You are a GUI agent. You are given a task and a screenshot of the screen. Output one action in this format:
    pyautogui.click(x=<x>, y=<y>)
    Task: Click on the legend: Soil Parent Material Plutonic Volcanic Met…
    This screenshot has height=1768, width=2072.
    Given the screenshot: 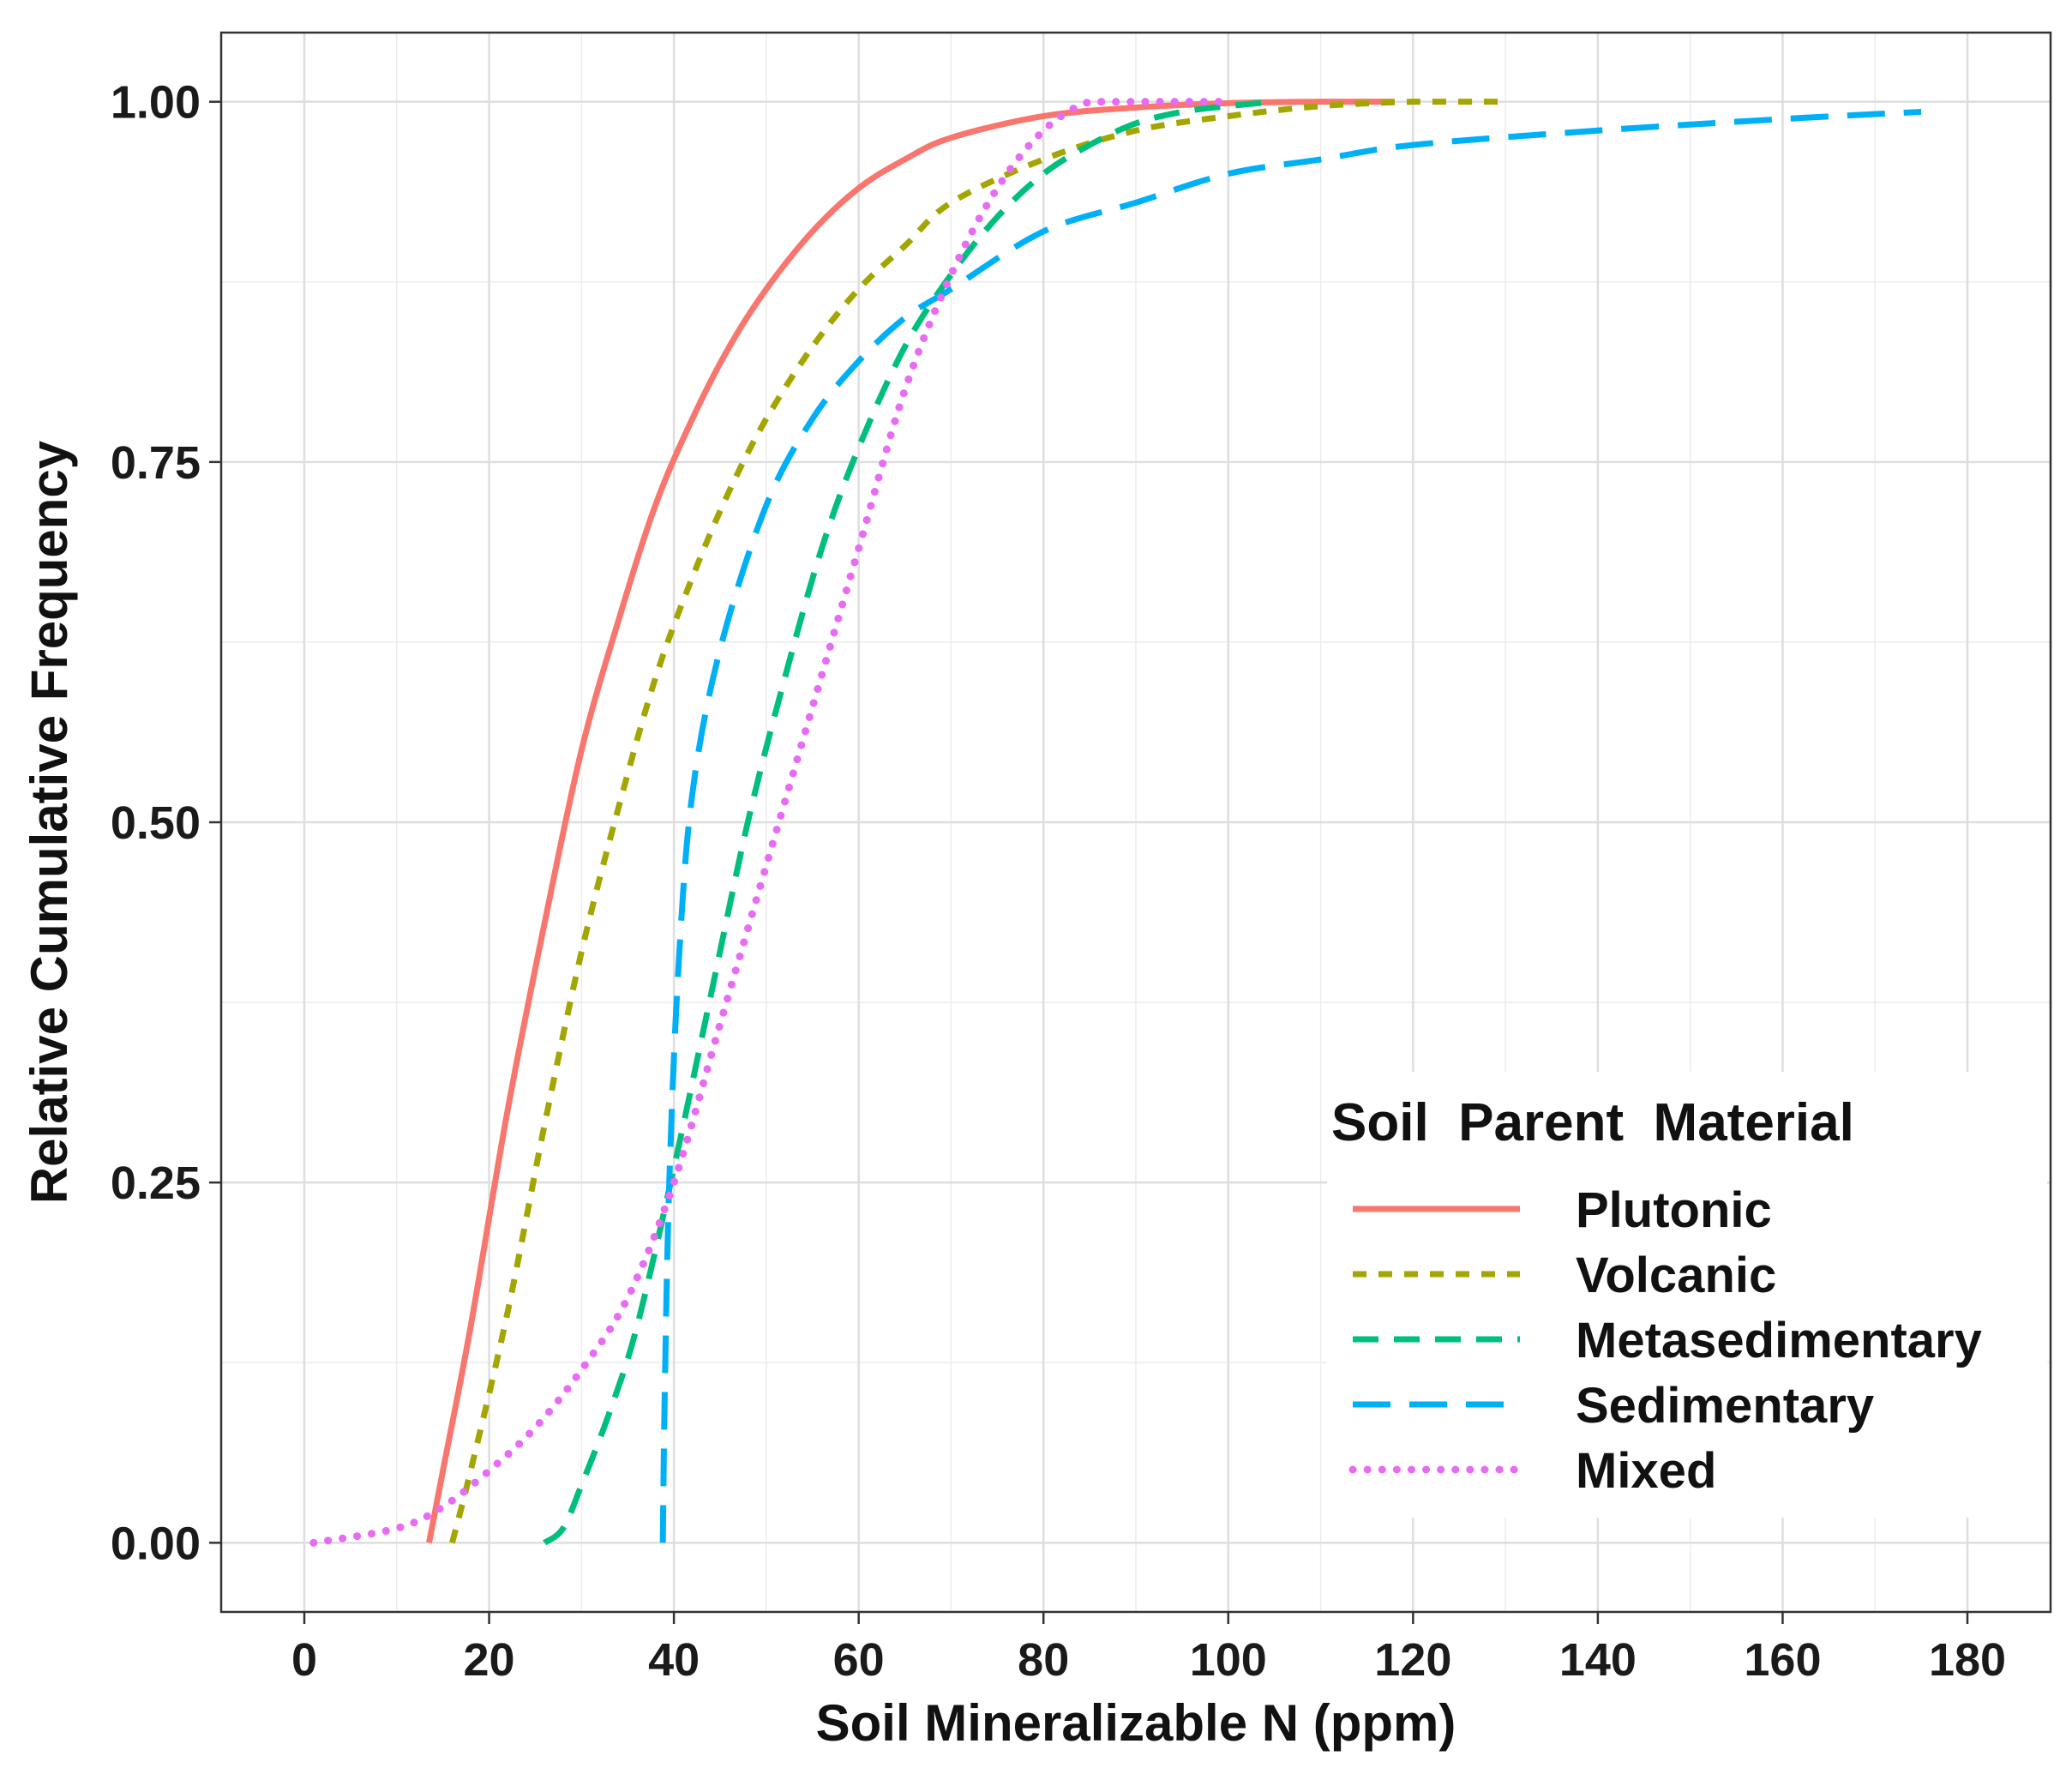 What is the action you would take?
    pyautogui.click(x=1687, y=1295)
    